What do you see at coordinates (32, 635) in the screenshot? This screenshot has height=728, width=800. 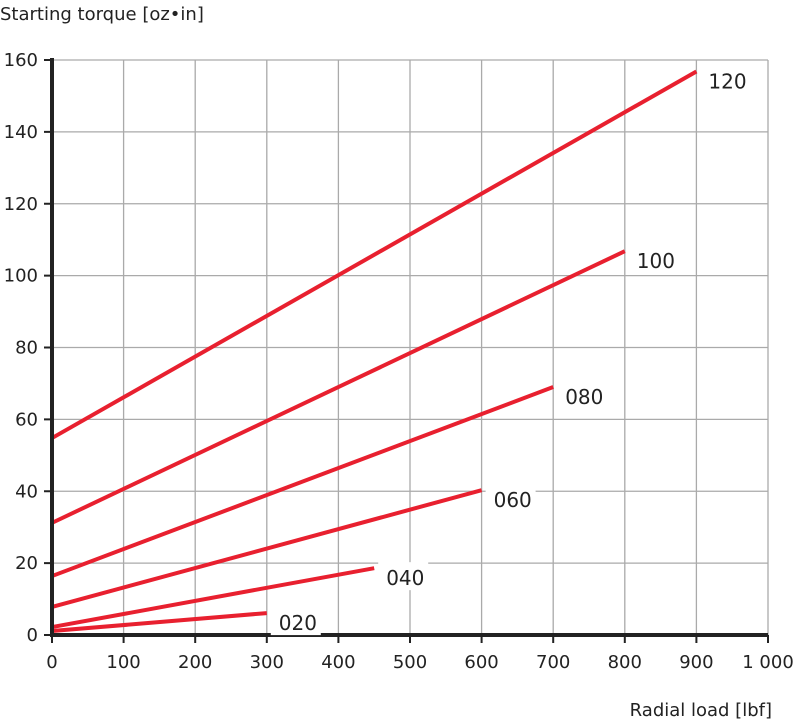 I see `y-tick-label: 0` at bounding box center [32, 635].